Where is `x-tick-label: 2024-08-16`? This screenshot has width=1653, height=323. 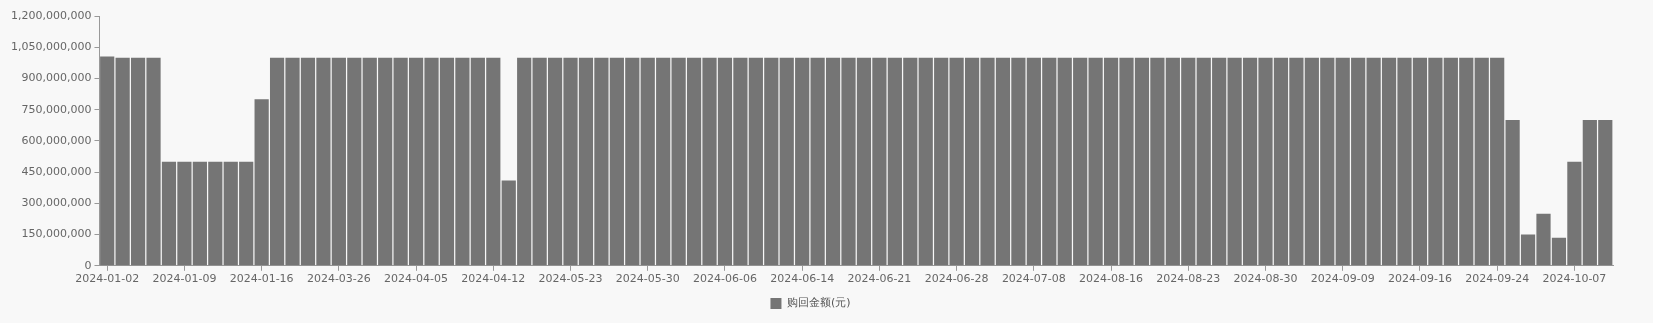 x-tick-label: 2024-08-16 is located at coordinates (1111, 279).